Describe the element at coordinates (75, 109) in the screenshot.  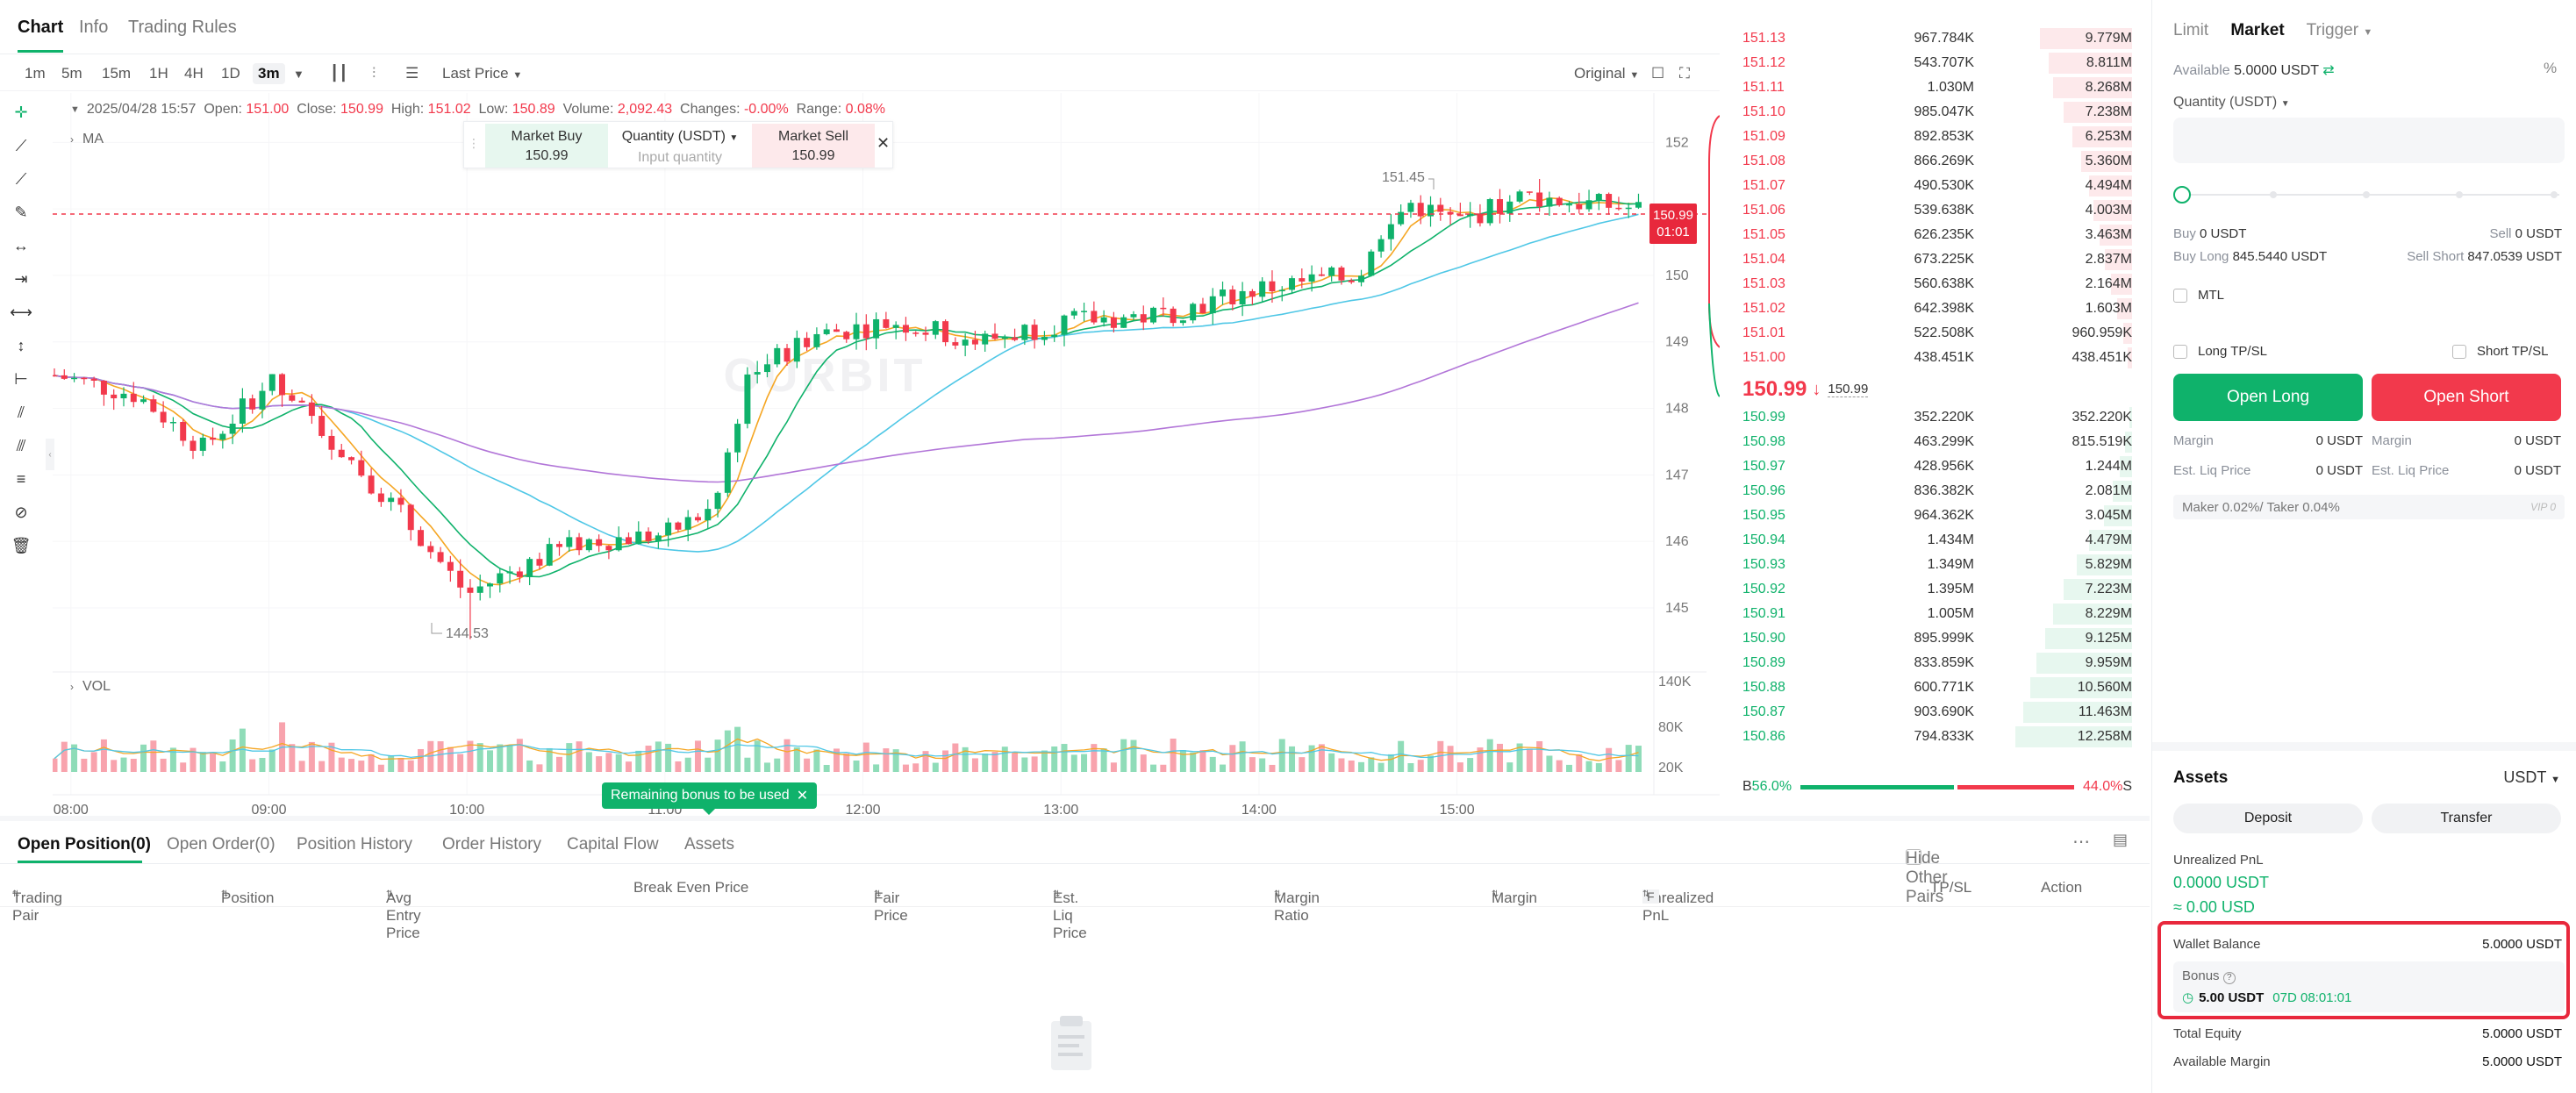
I see `collapse-legend-icon: ▼` at that location.